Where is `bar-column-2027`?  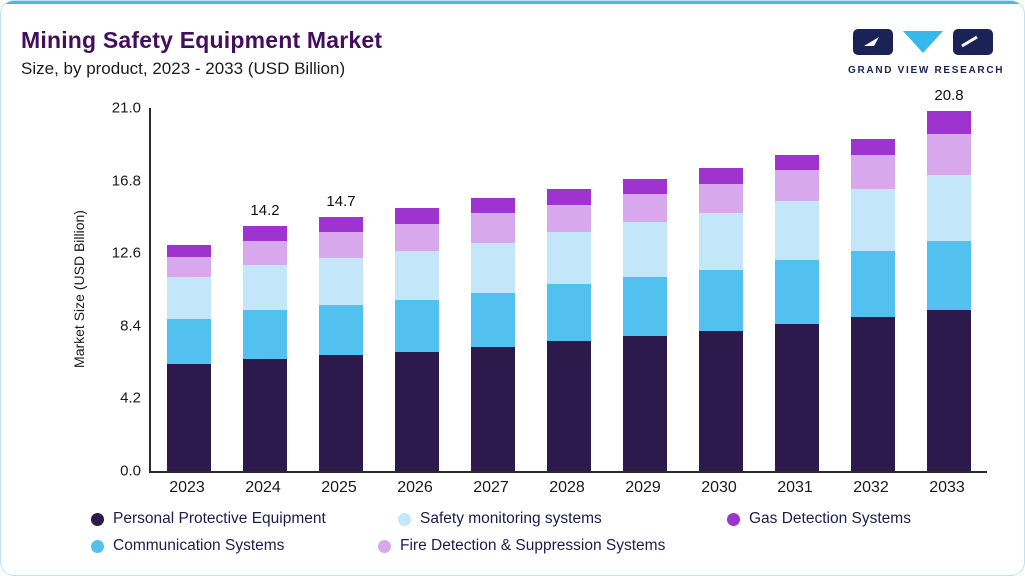
bar-column-2027 is located at coordinates (493, 289).